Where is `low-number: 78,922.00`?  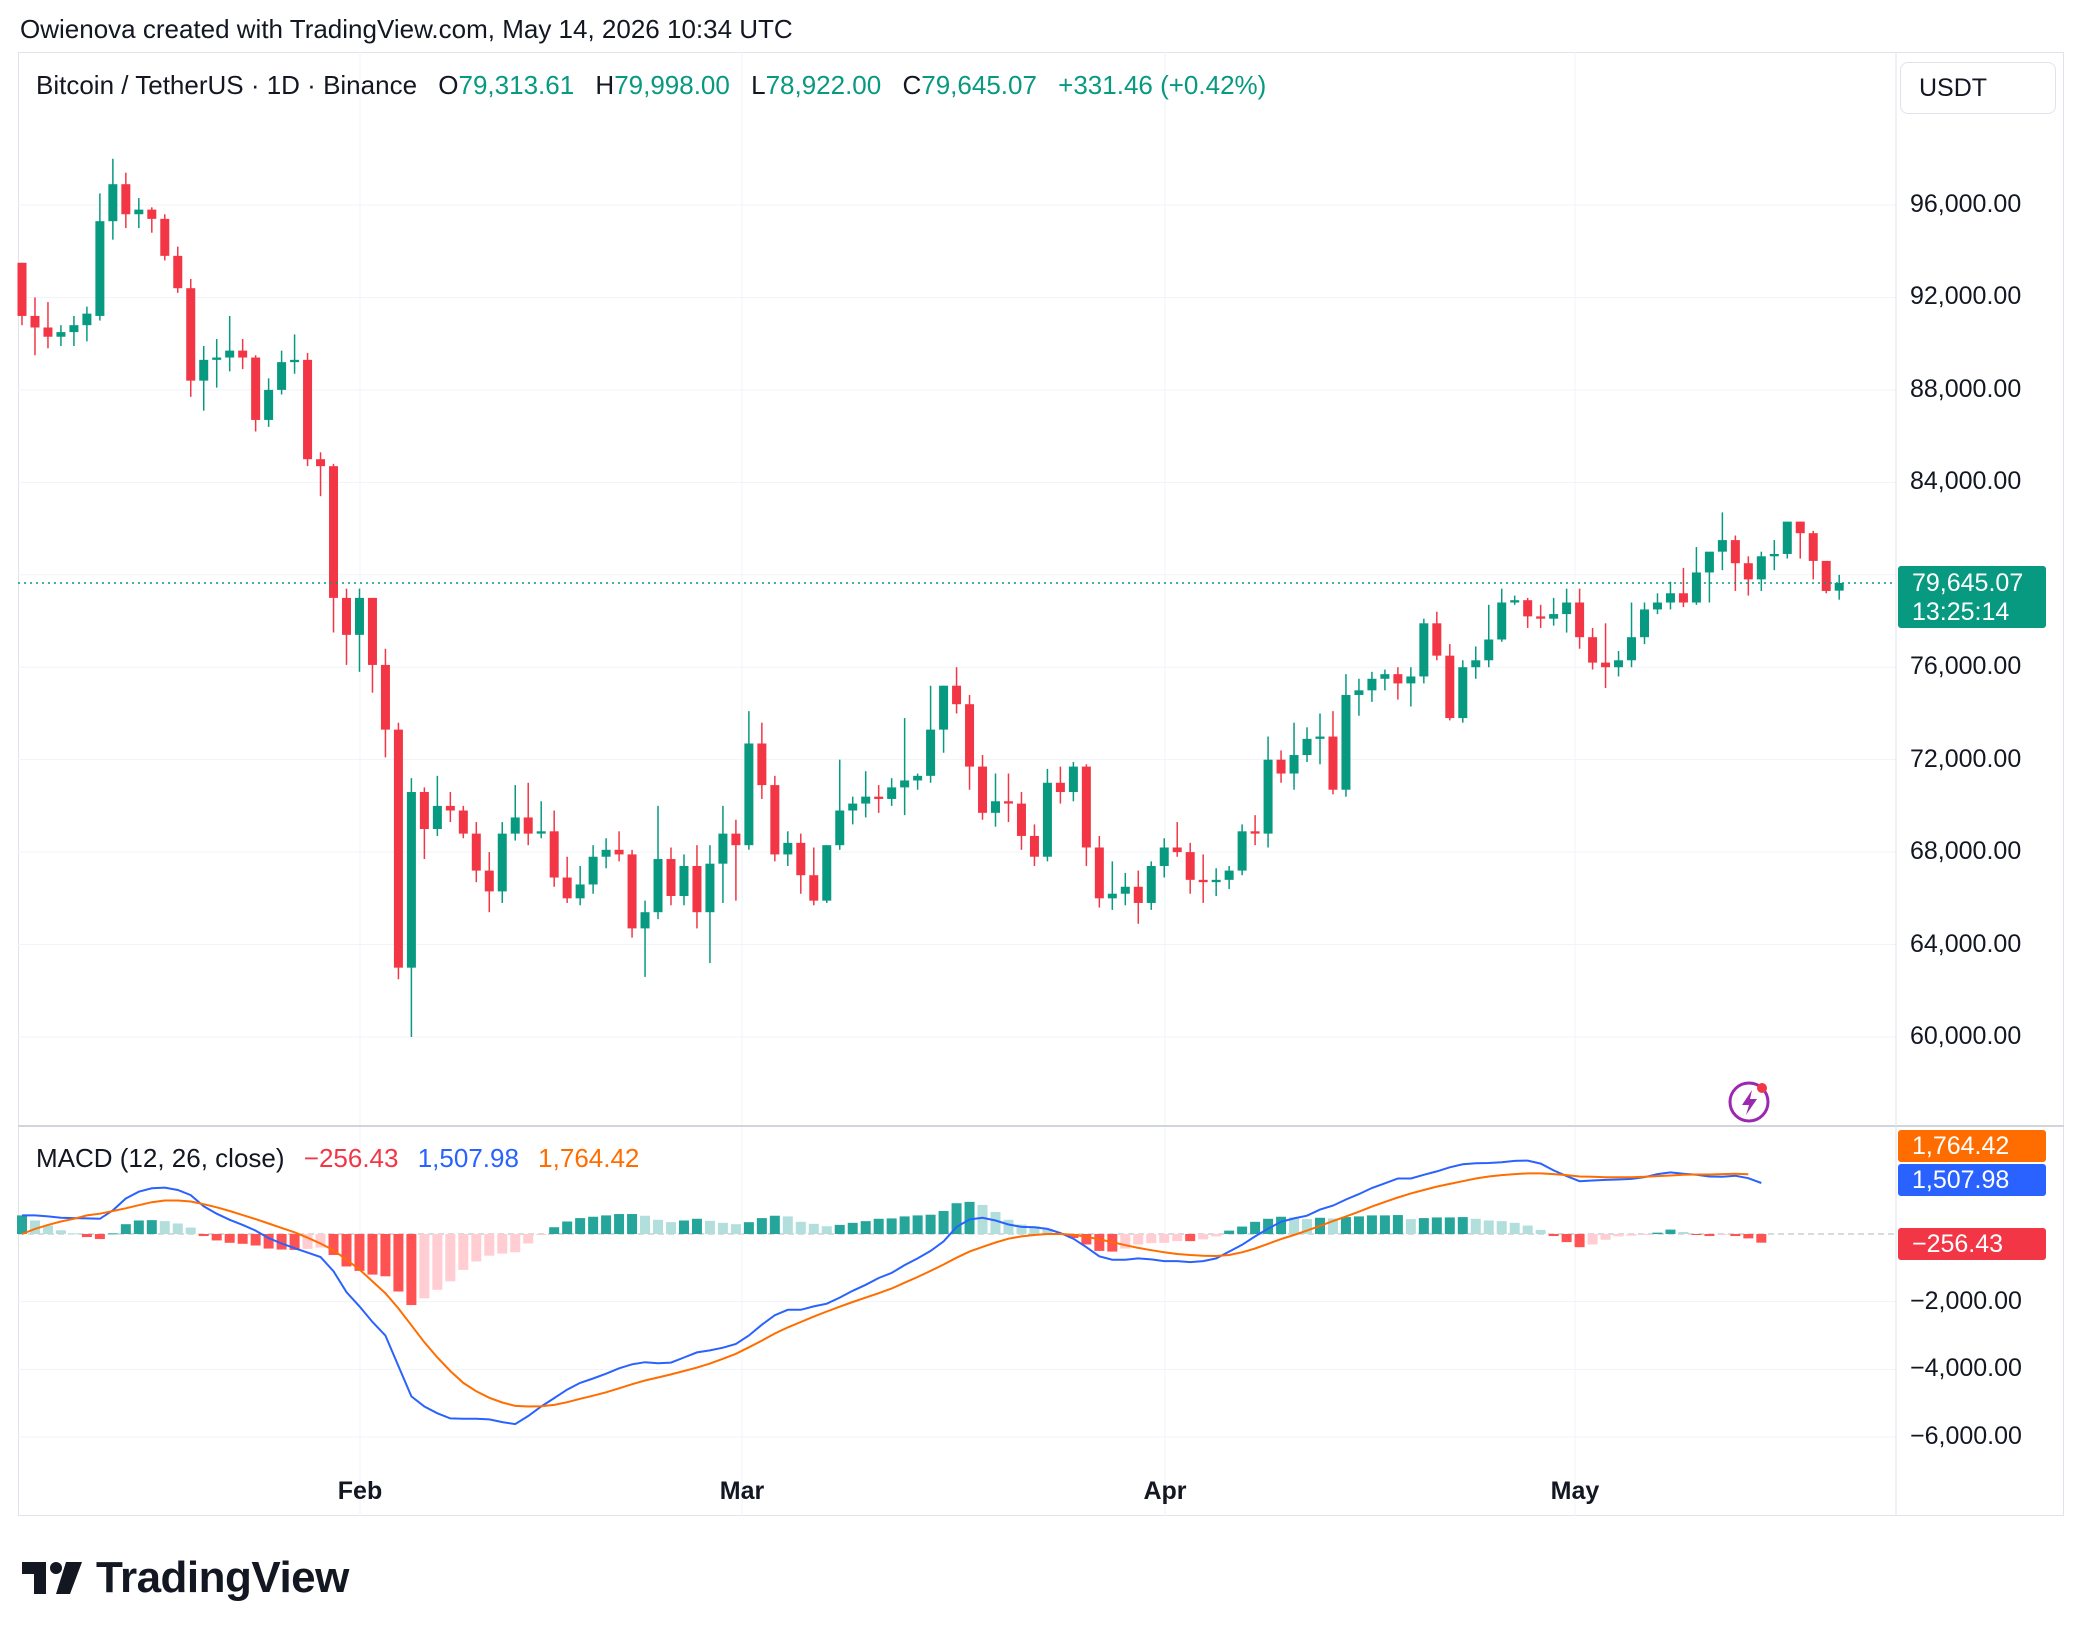 low-number: 78,922.00 is located at coordinates (823, 85).